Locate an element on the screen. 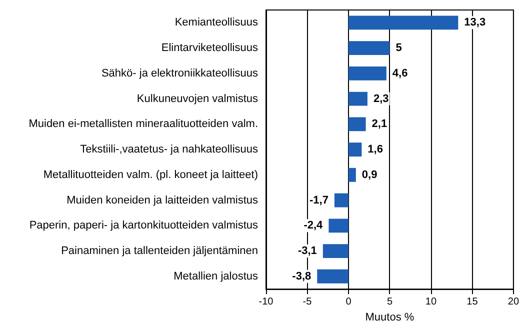 The width and height of the screenshot is (530, 336). y-tick-label: Paperin, paperi- ja kartonkituotteiden valmistus is located at coordinates (143, 226).